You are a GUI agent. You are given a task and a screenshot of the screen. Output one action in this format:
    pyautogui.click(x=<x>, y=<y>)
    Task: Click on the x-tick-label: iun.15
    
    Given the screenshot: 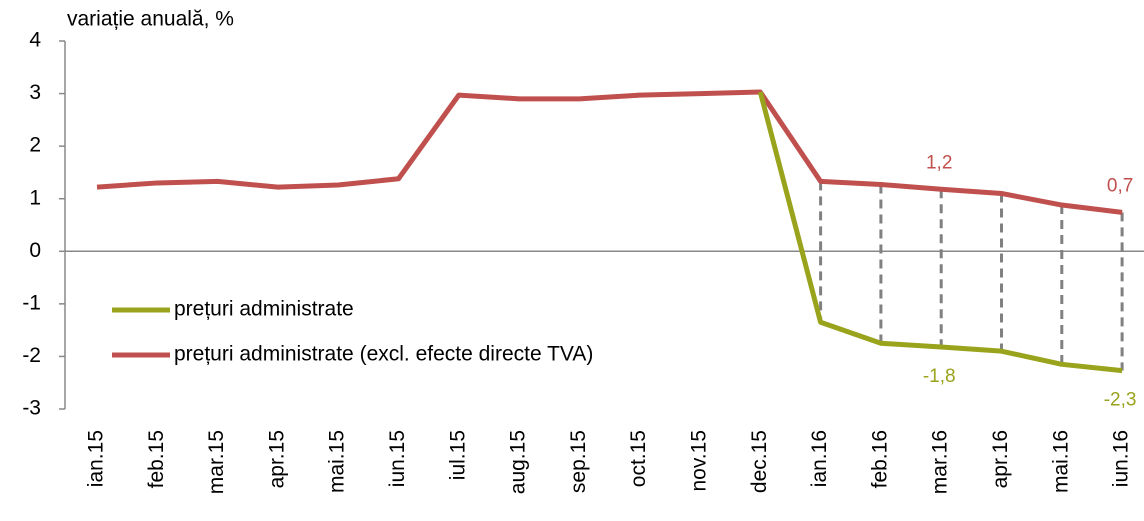 What is the action you would take?
    pyautogui.click(x=397, y=458)
    